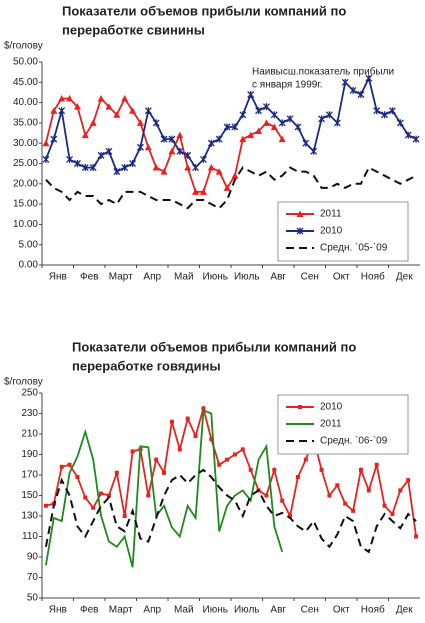 This screenshot has height=623, width=425. Describe the element at coordinates (278, 277) in the screenshot. I see `x-tick-label: Авг` at that location.